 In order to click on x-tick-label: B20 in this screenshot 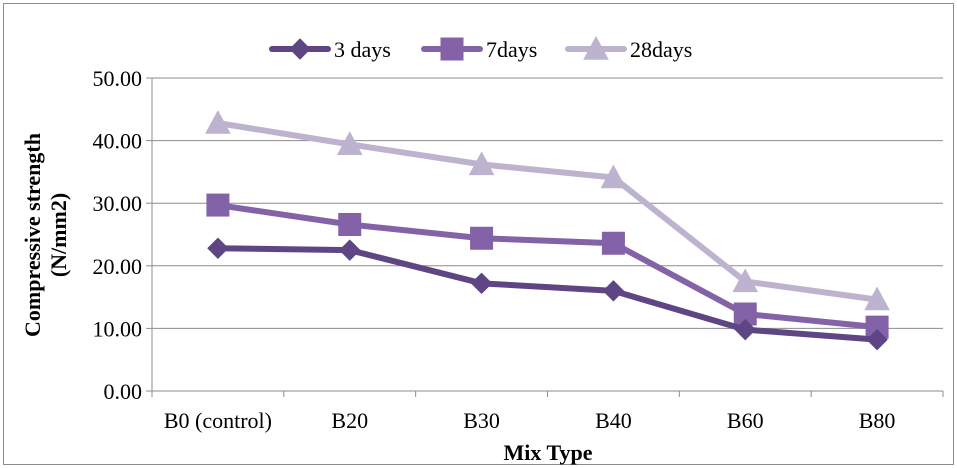, I will do `click(349, 420)`.